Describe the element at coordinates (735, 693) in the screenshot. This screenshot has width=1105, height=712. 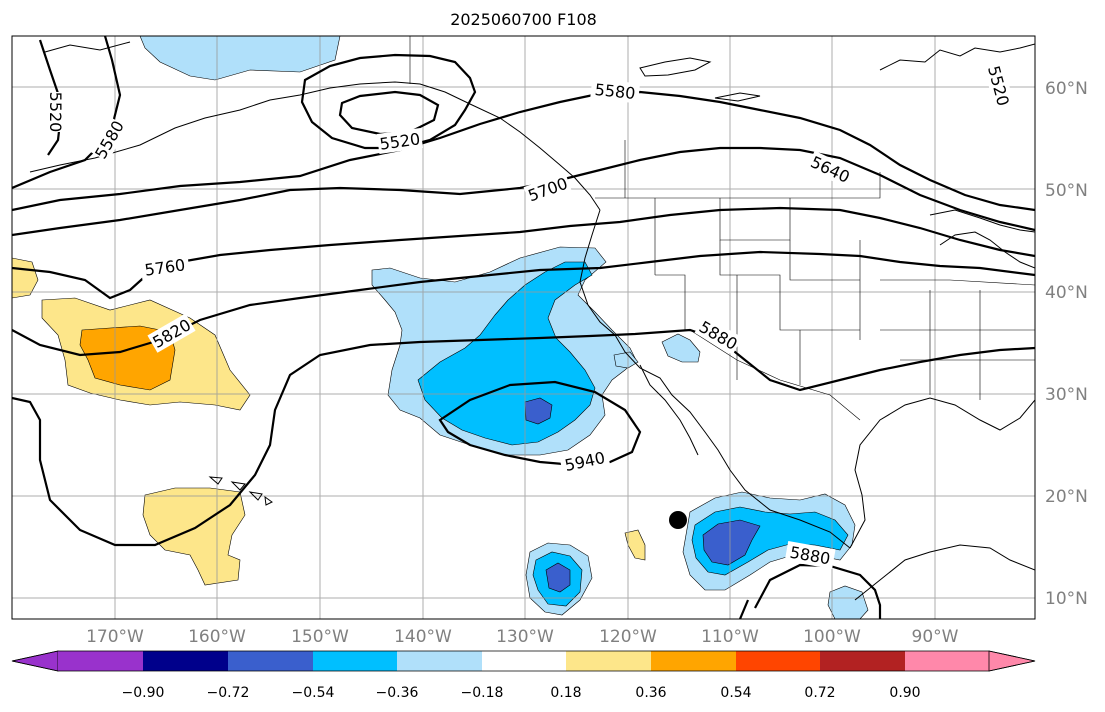
I see `colorbar-tick-label: 0.54` at that location.